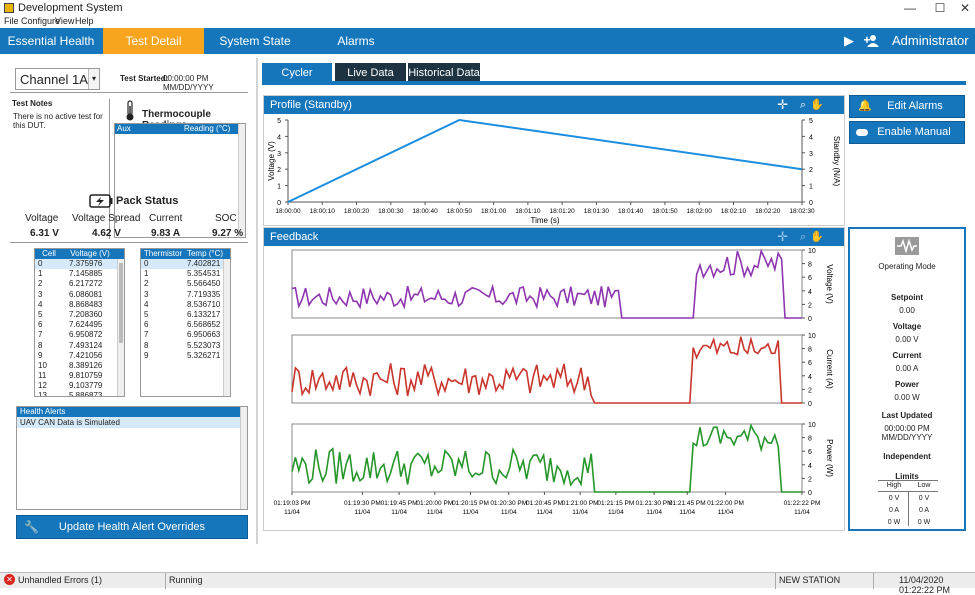 The image size is (975, 595). I want to click on edit-alarms-button: 🔔 Edit Alarms, so click(907, 106).